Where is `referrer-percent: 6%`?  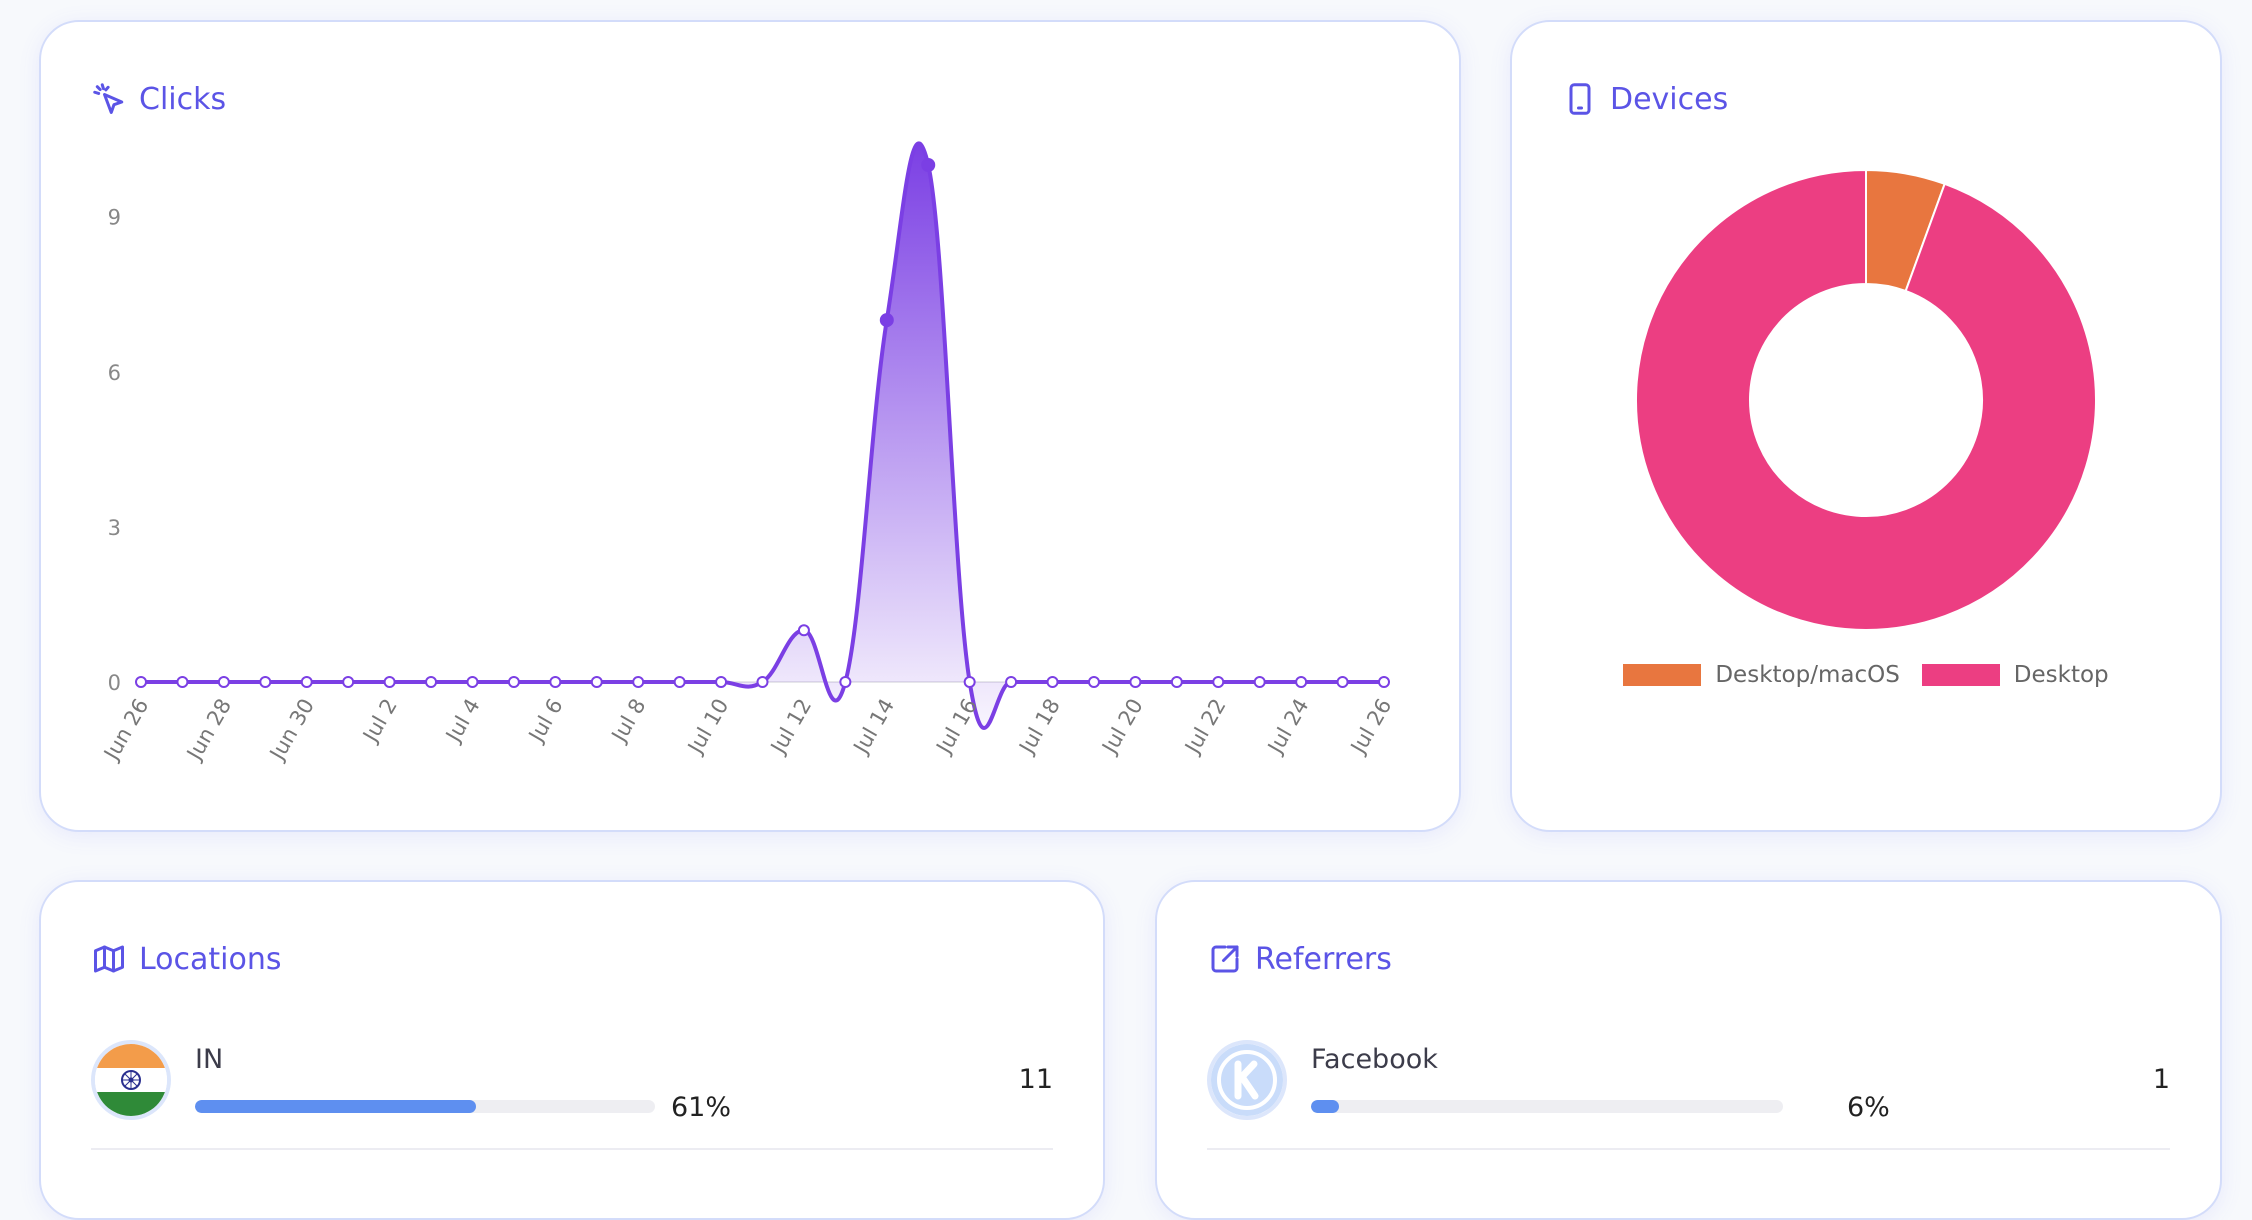 referrer-percent: 6% is located at coordinates (1868, 1107).